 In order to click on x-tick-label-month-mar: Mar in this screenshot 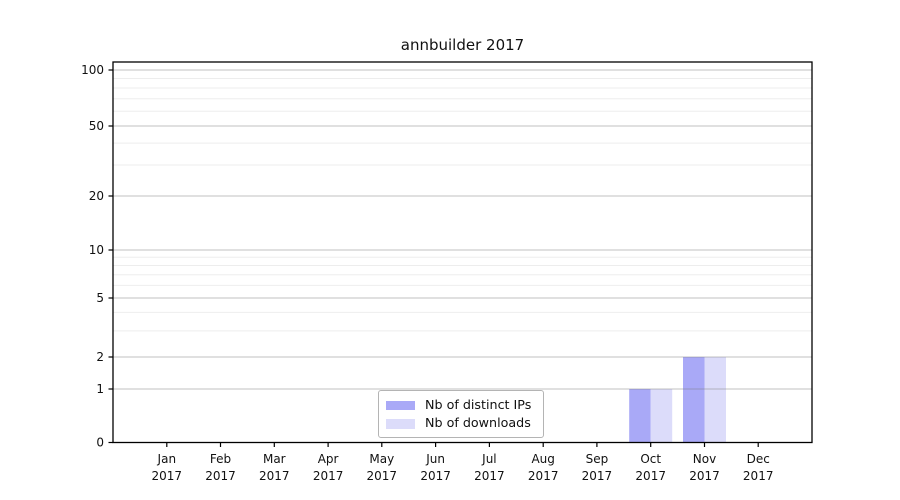, I will do `click(274, 459)`.